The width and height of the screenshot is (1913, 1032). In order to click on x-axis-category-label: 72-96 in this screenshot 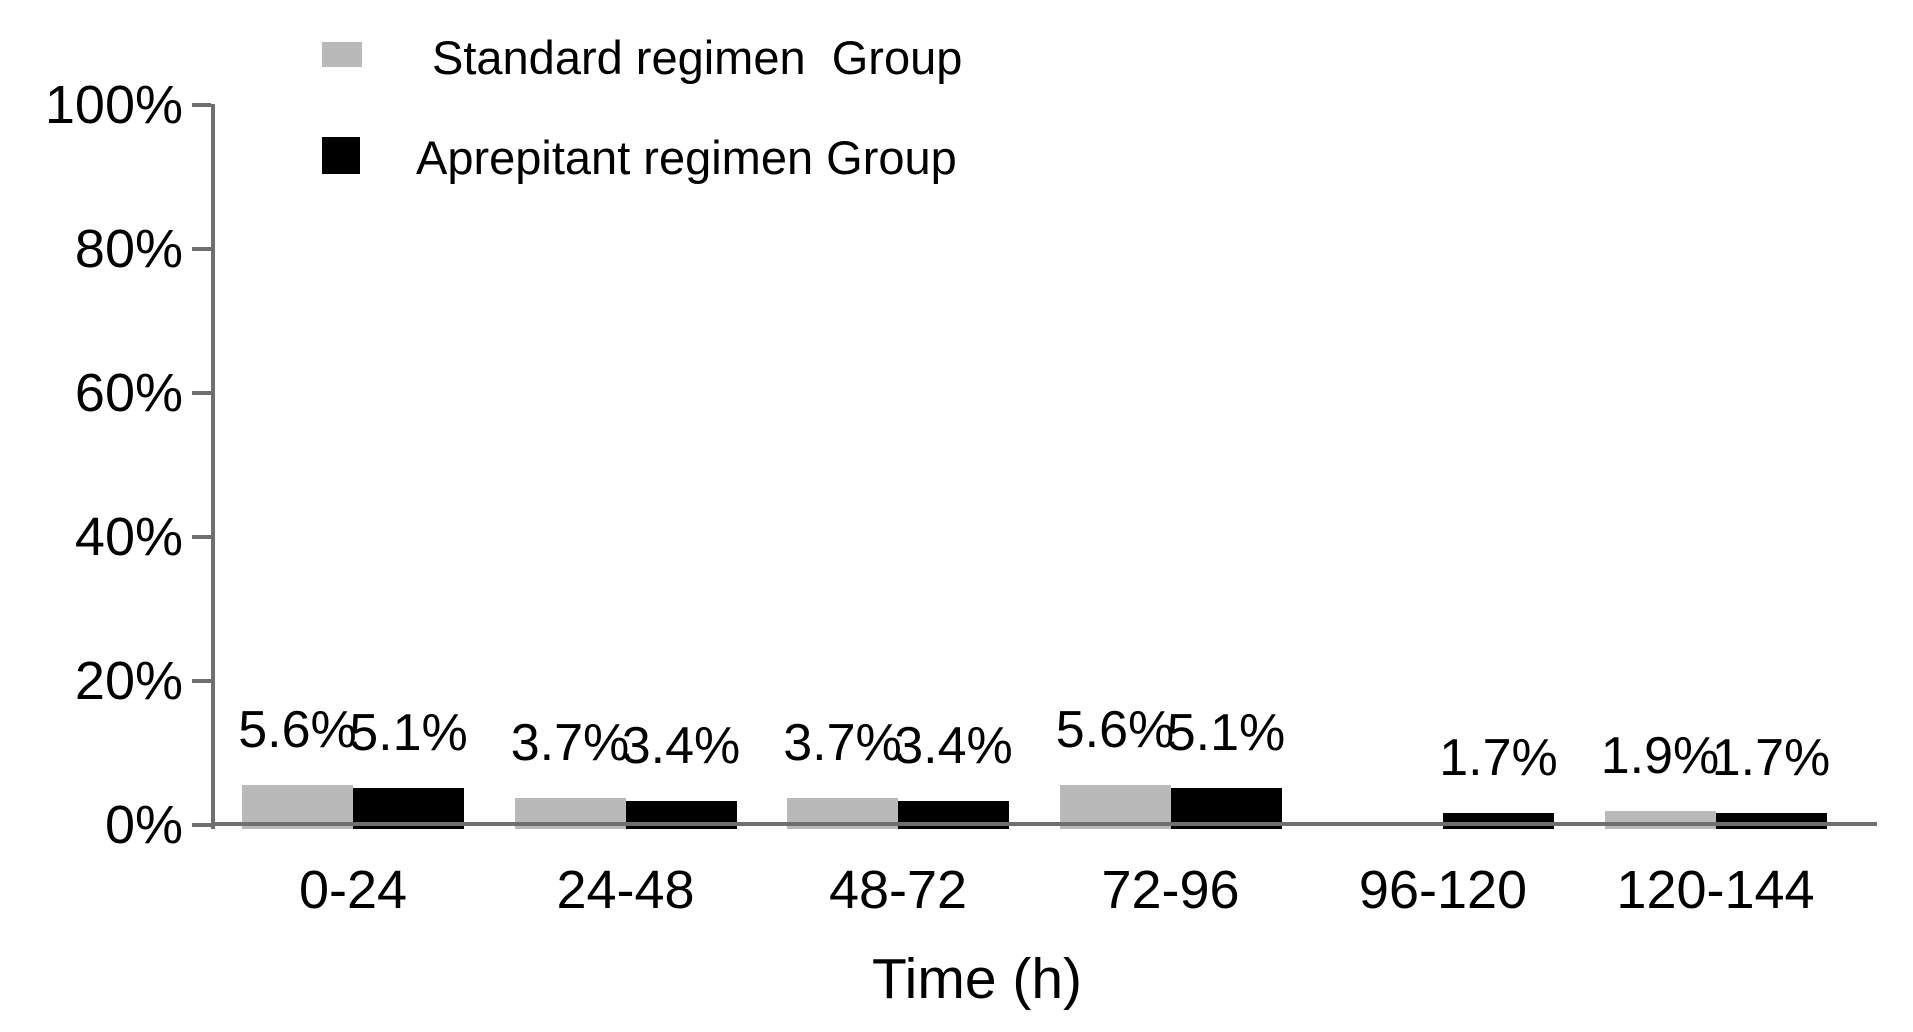, I will do `click(1170, 890)`.